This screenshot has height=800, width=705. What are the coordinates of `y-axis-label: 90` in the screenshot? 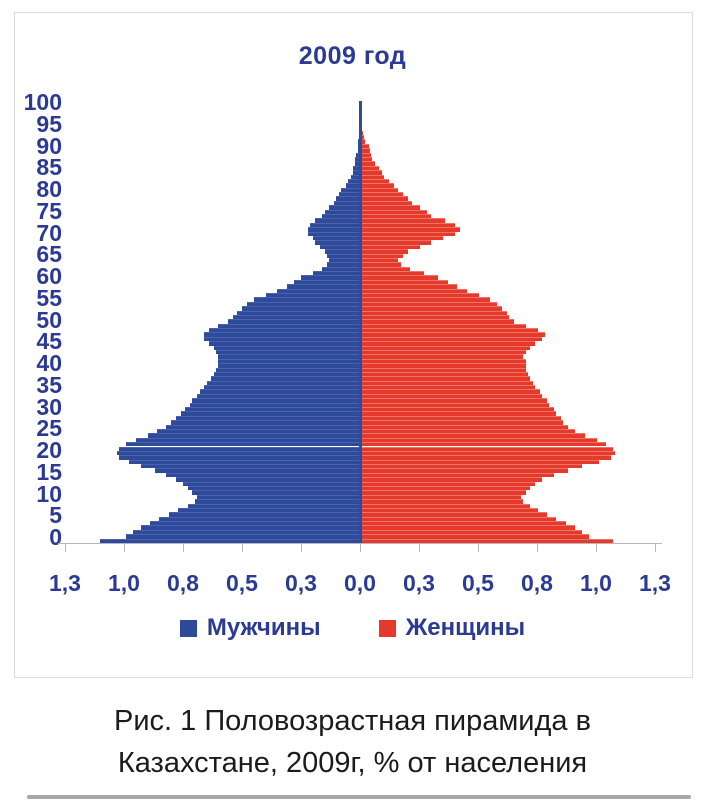 It's located at (49, 145).